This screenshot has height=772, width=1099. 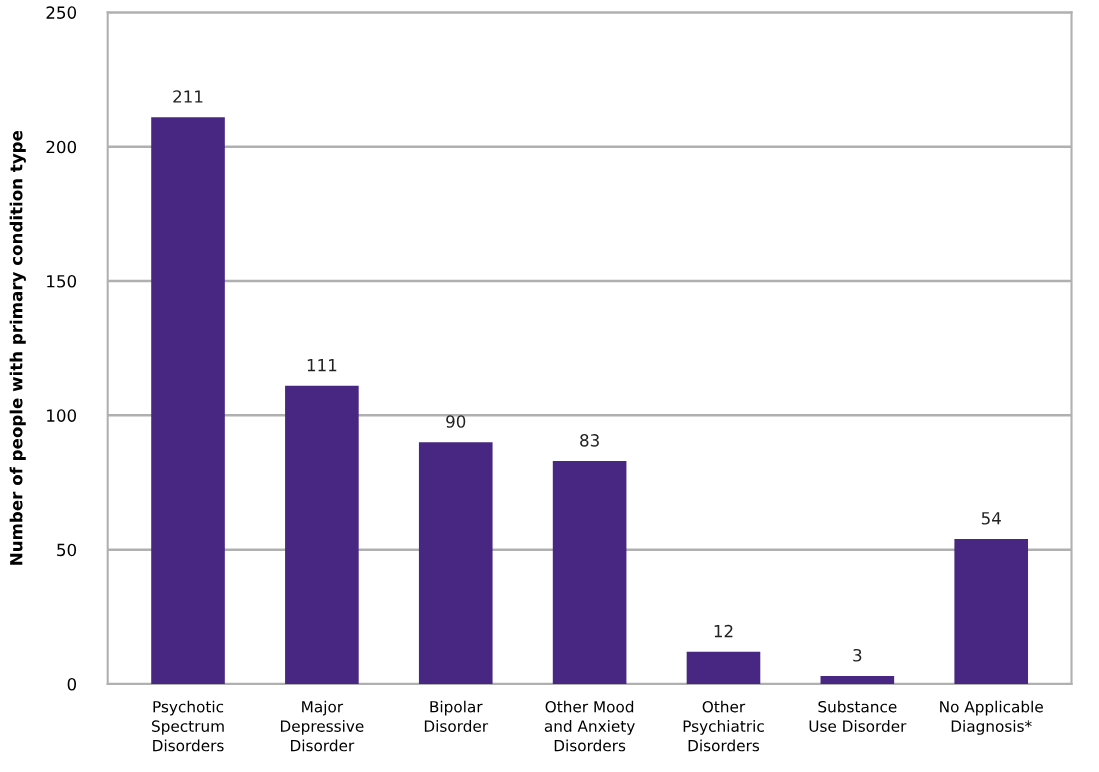 I want to click on data-label: 3, so click(x=857, y=655).